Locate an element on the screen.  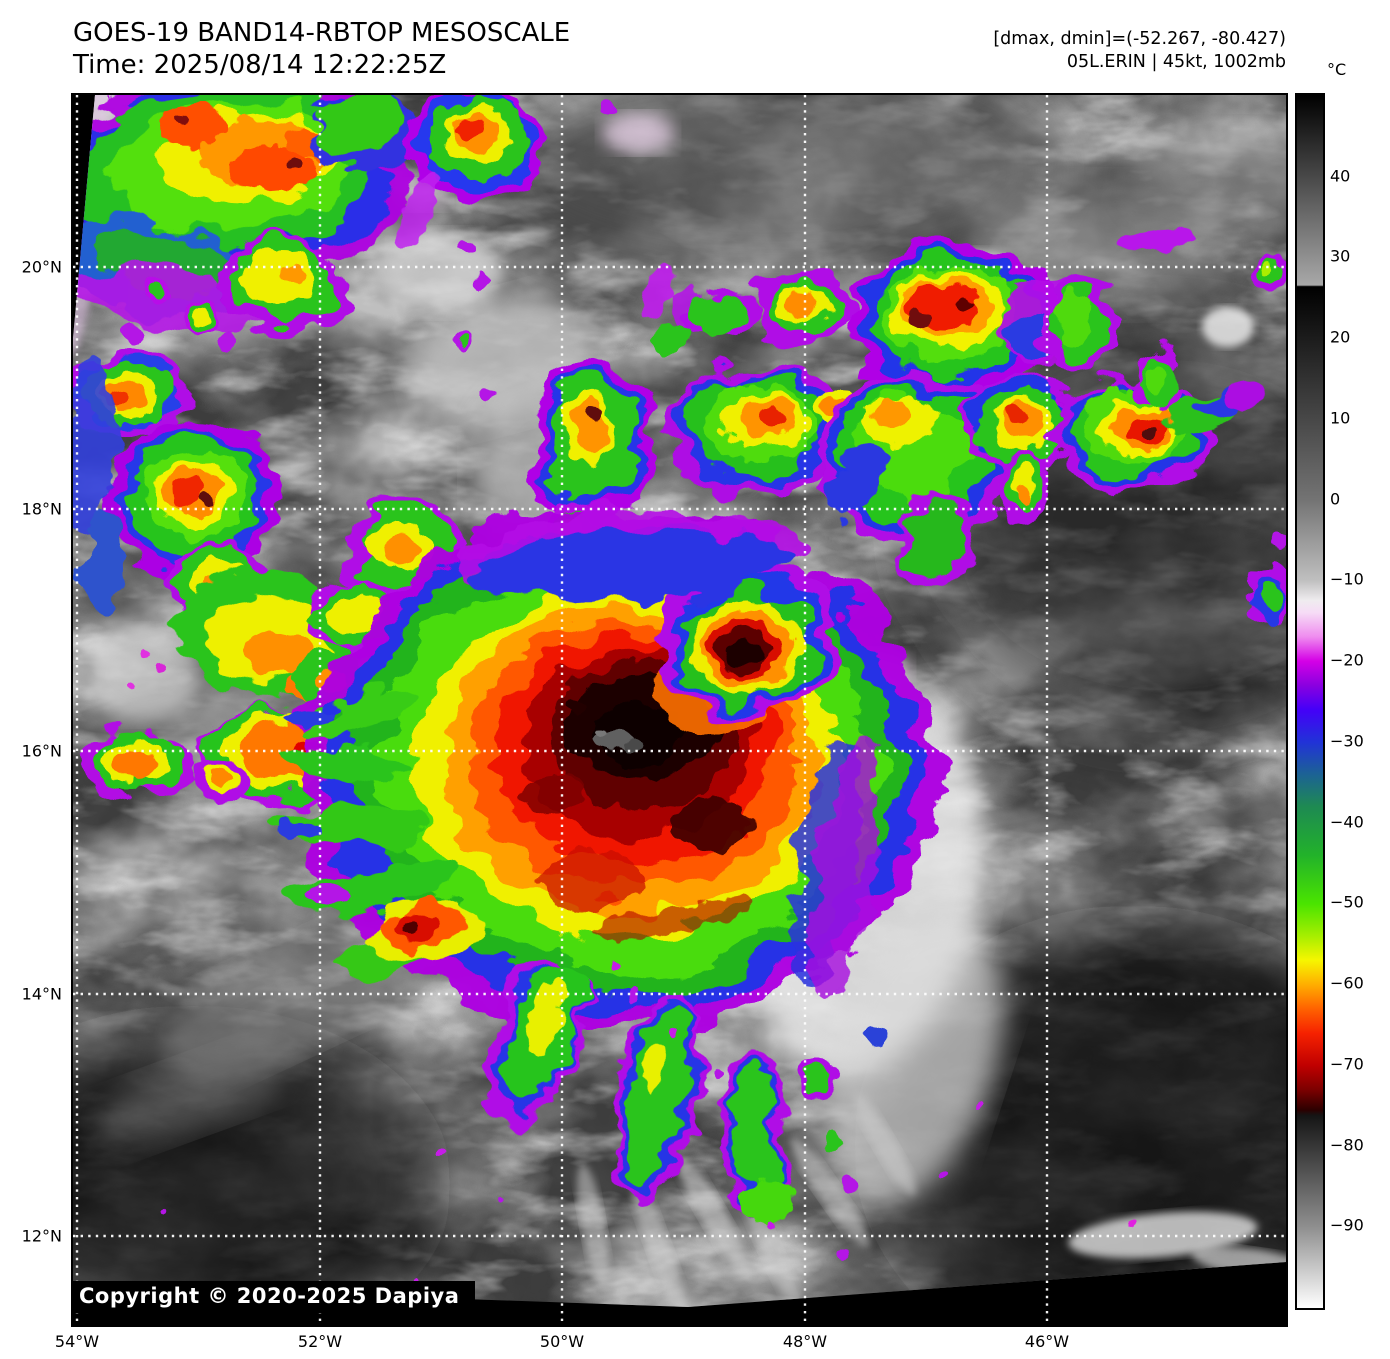
storm-id-readout: 05L.ERIN | 45kt, 1002mb is located at coordinates (1176, 62).